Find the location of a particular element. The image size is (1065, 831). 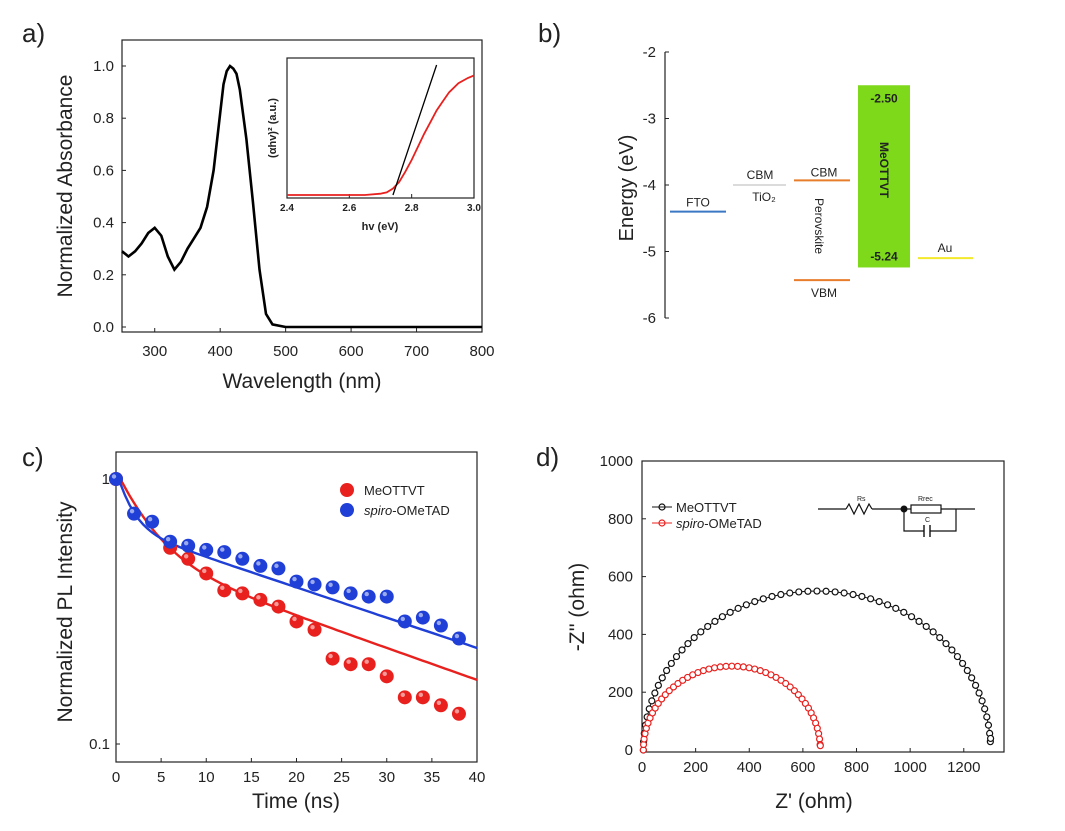

panel-c-x-ticks: 0 5 10 15 20 25 30 35 40 is located at coordinates (298, 772).